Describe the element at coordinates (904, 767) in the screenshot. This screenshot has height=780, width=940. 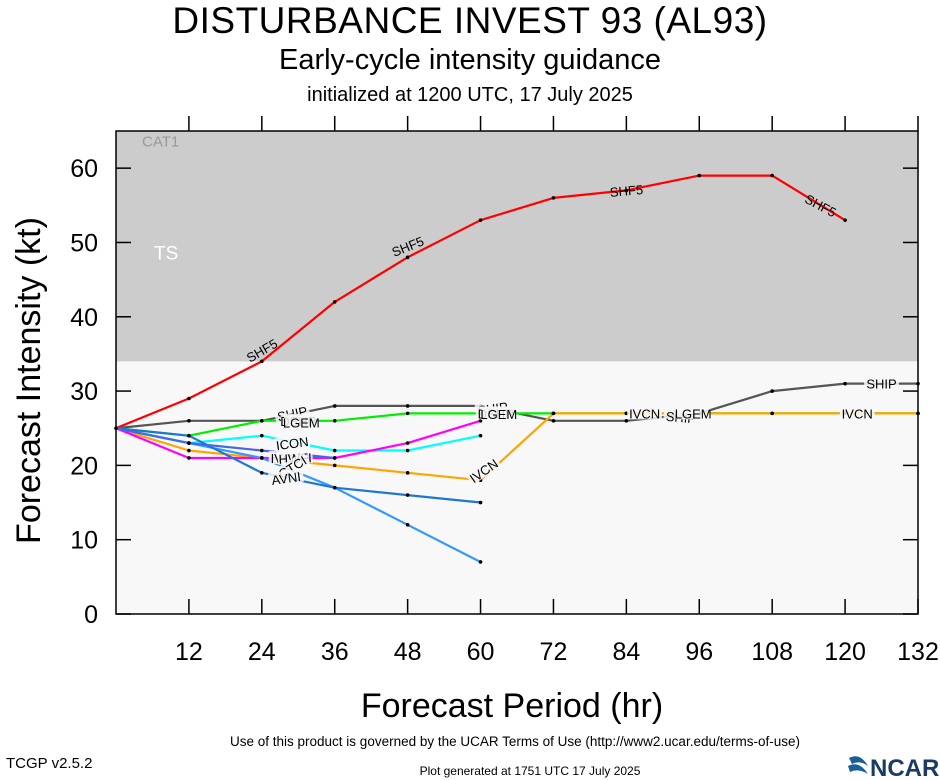
I see `ncar-logo-text: NCAR` at that location.